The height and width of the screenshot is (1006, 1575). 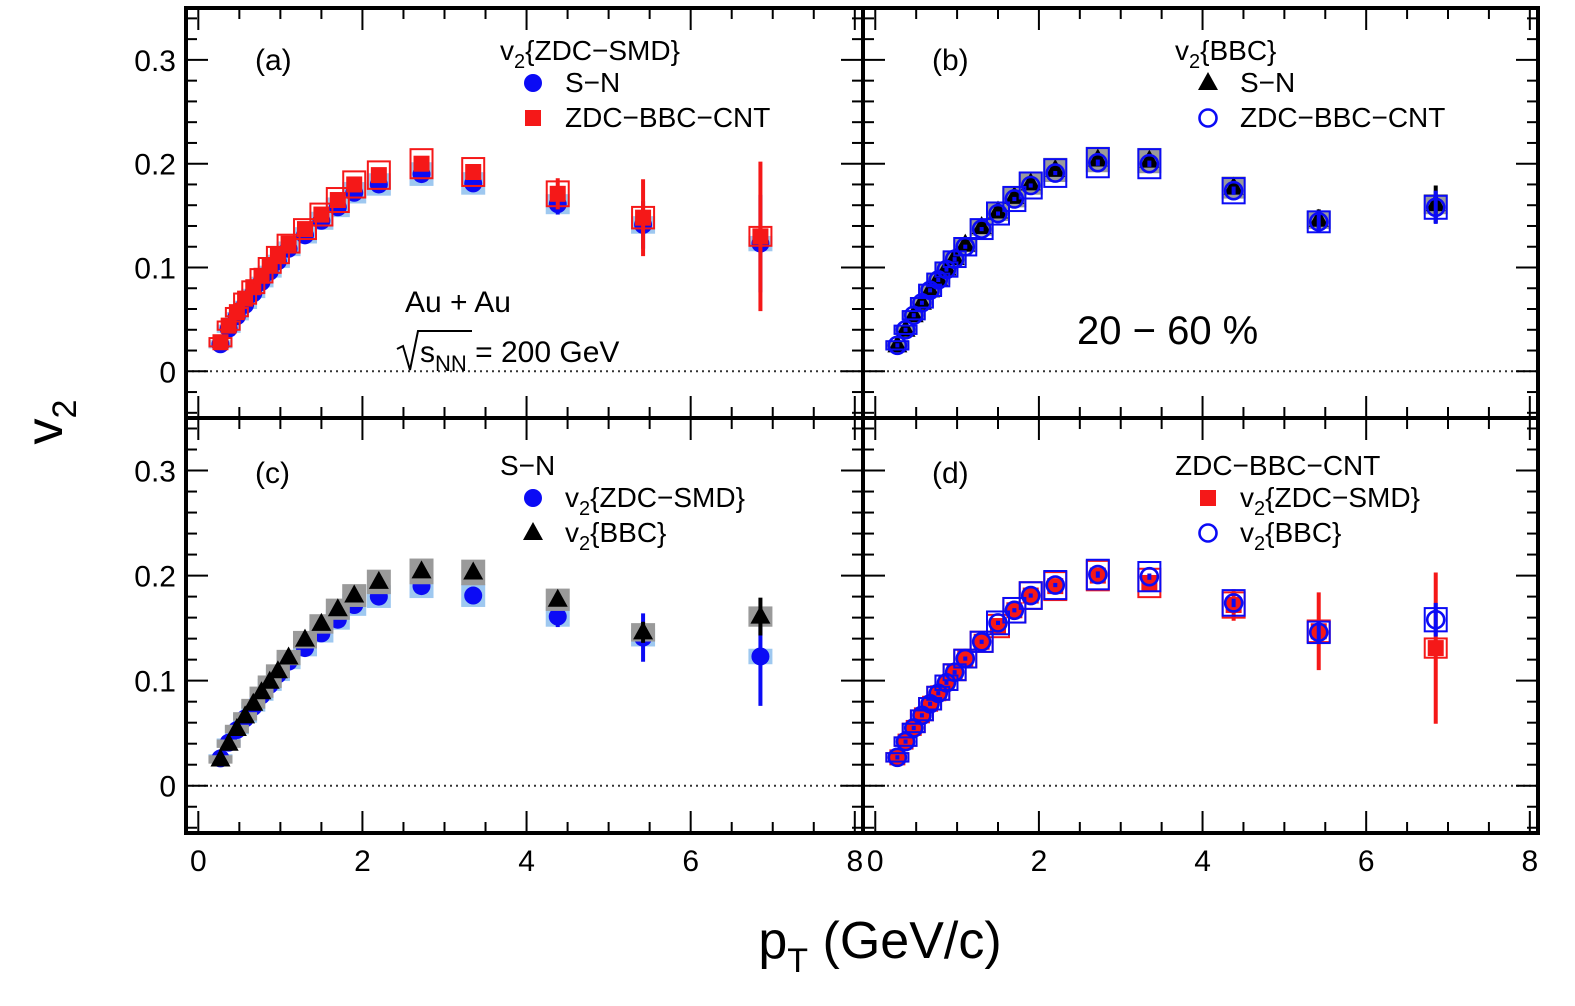 What do you see at coordinates (950, 473) in the screenshot?
I see `panel-label: (d)` at bounding box center [950, 473].